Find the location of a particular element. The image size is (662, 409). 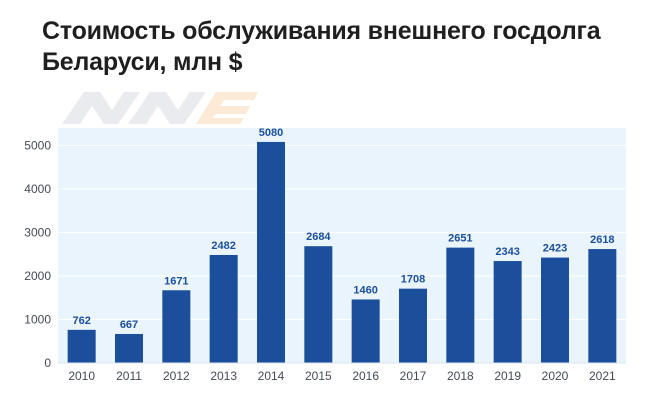

watermark-logo-icon is located at coordinates (160, 108).